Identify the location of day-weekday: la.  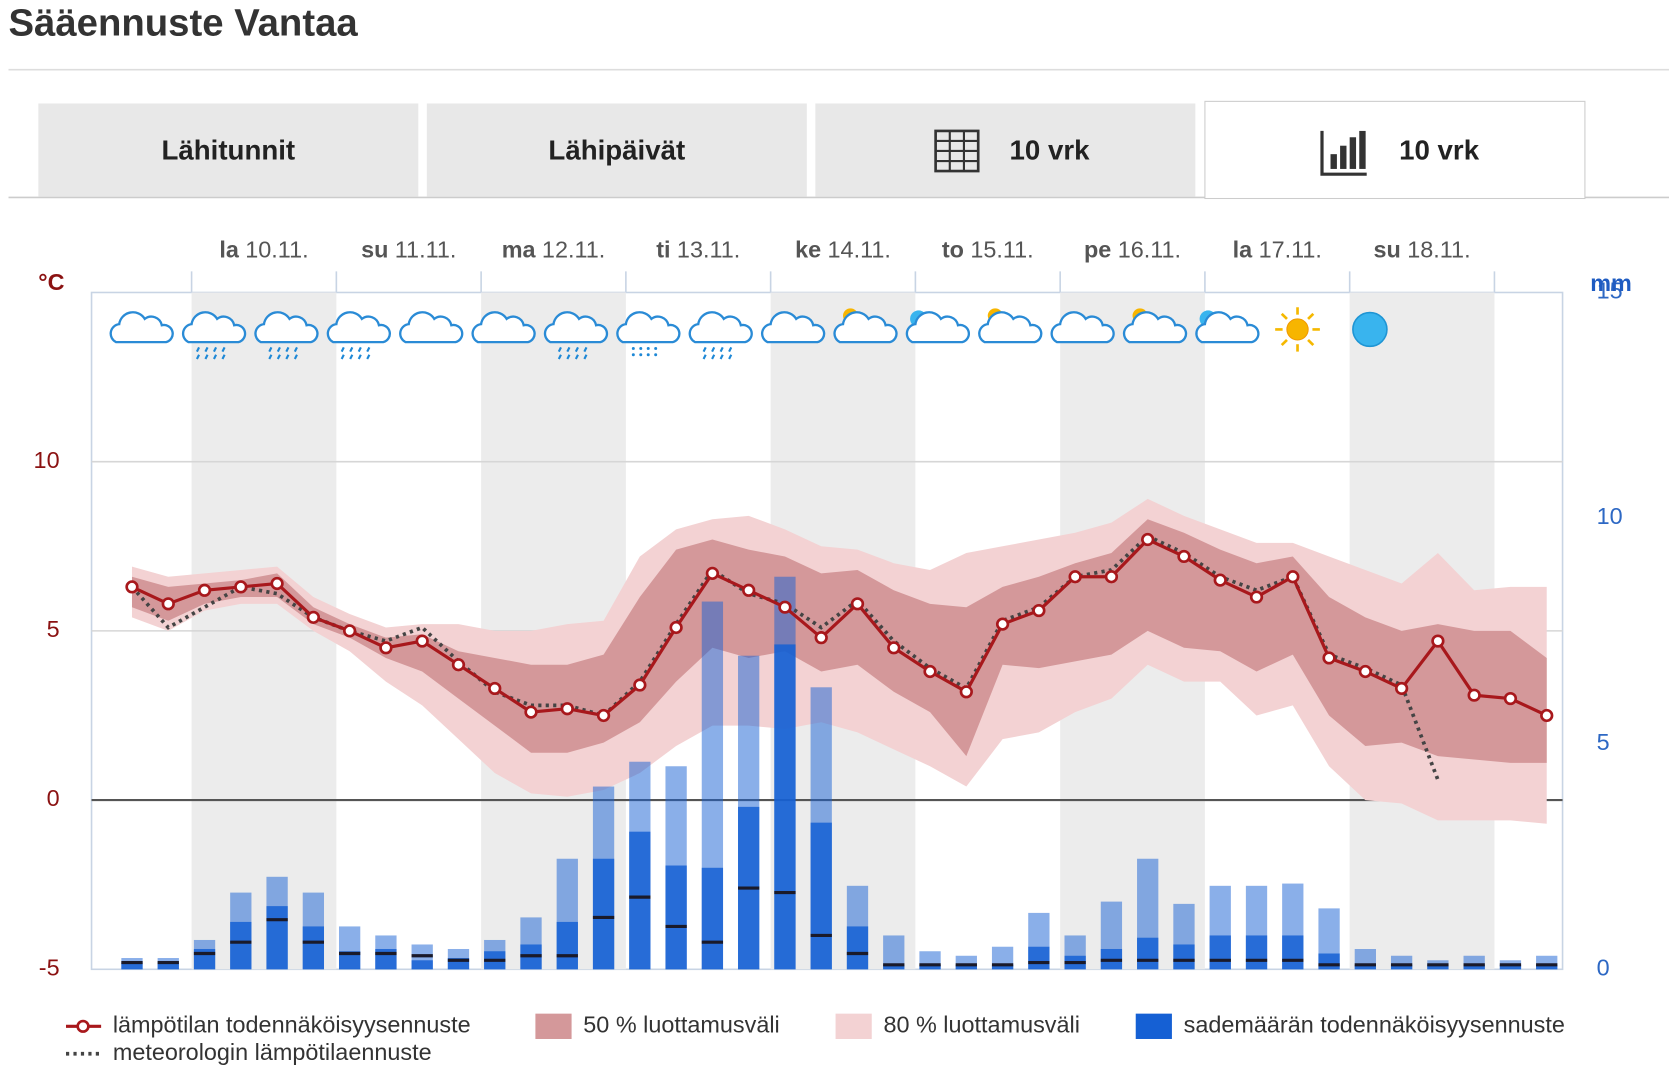
(229, 250).